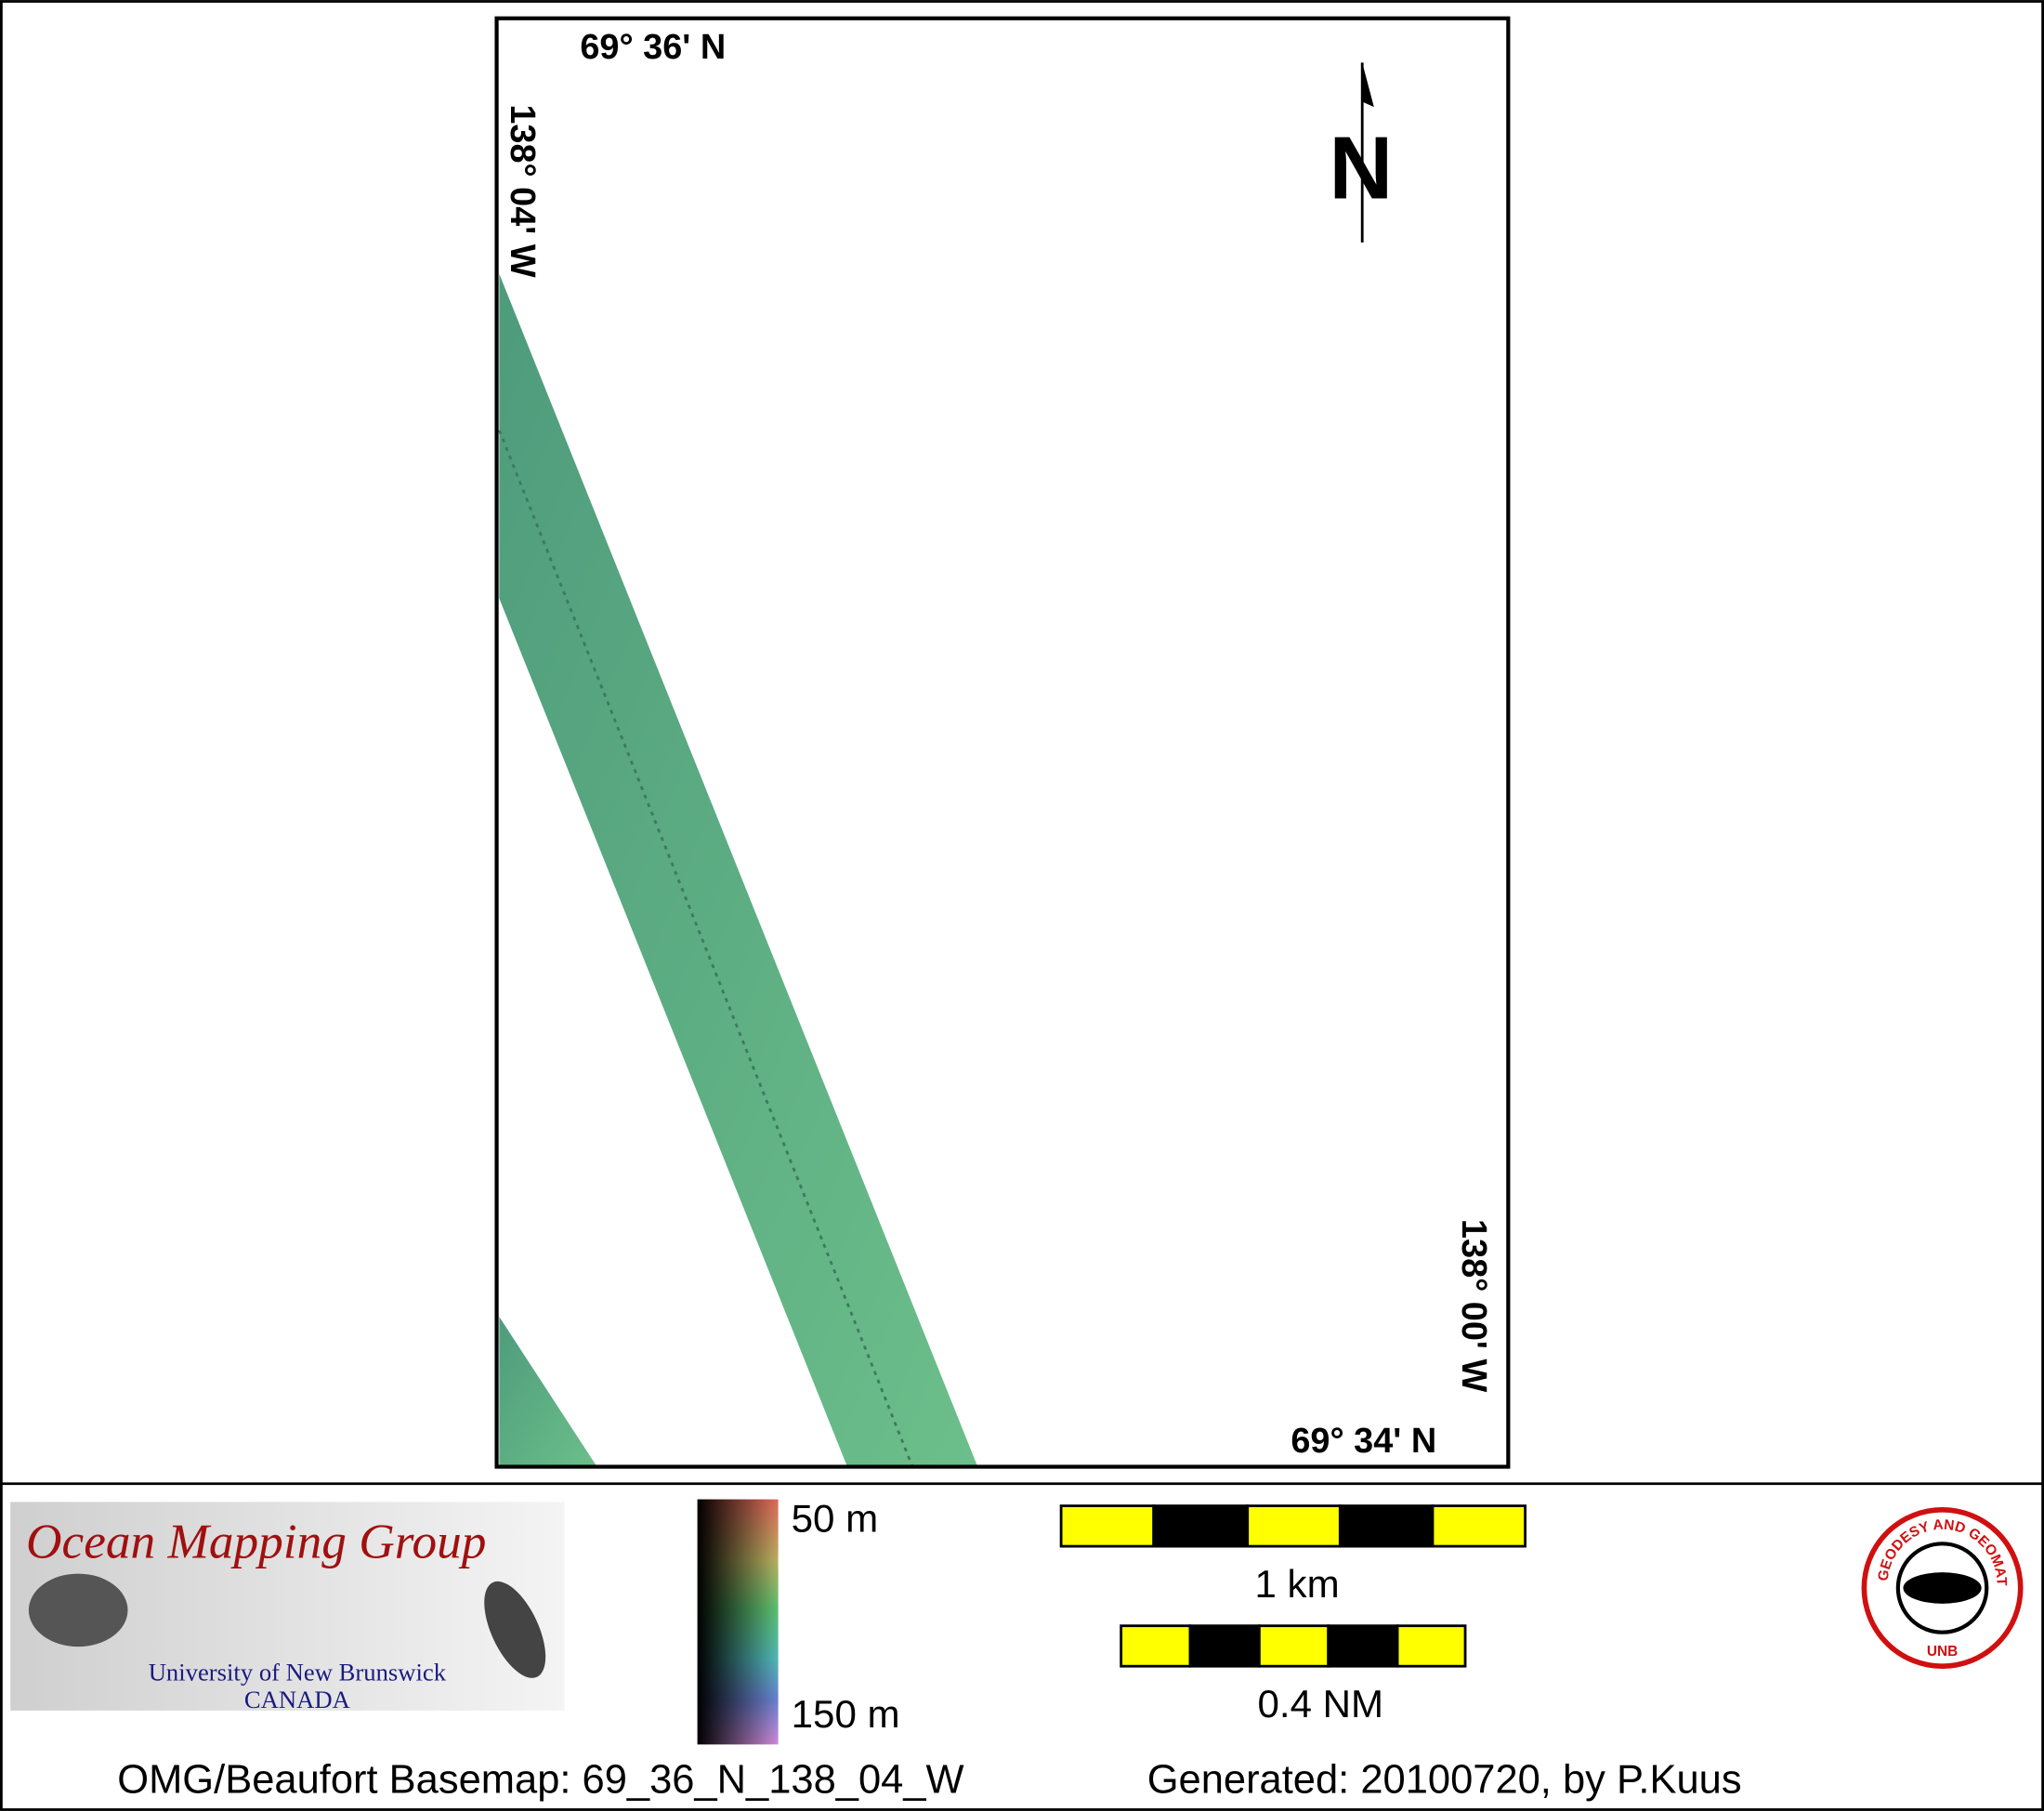  What do you see at coordinates (1473, 1306) in the screenshot?
I see `lon-label: 138° 00' W` at bounding box center [1473, 1306].